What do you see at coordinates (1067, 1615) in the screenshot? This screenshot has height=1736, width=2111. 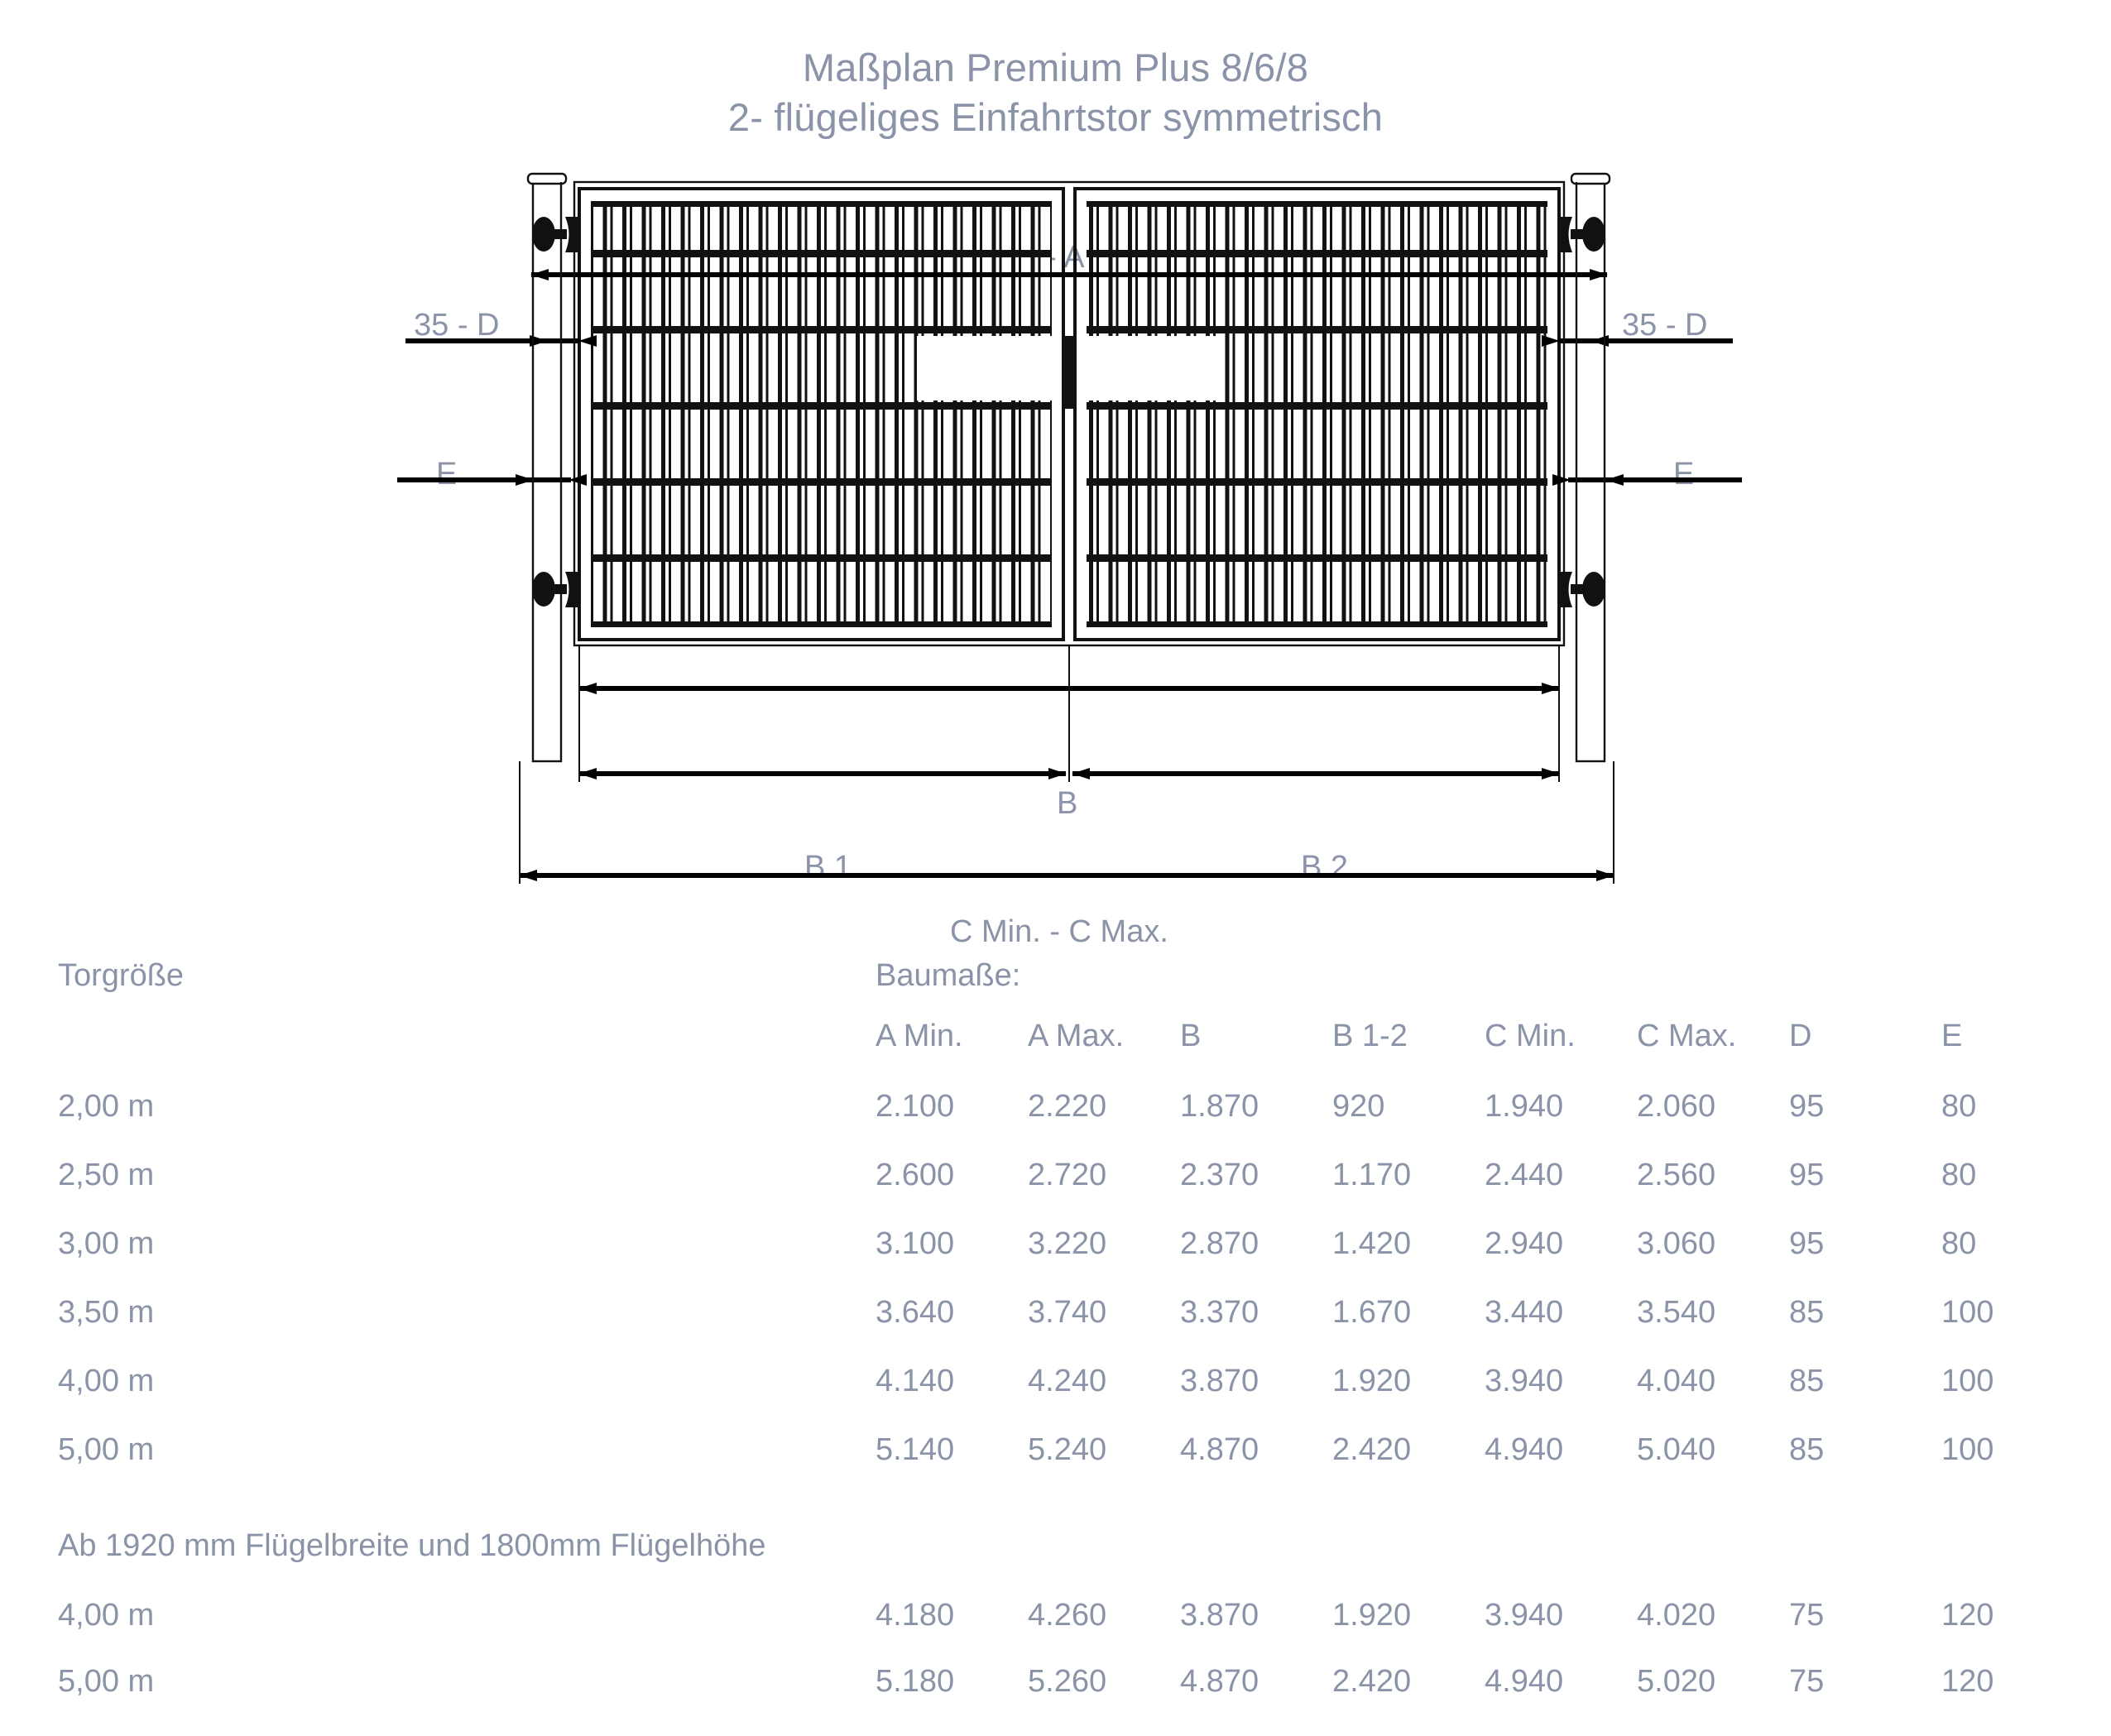 I see `cell-a-max: 4.260` at bounding box center [1067, 1615].